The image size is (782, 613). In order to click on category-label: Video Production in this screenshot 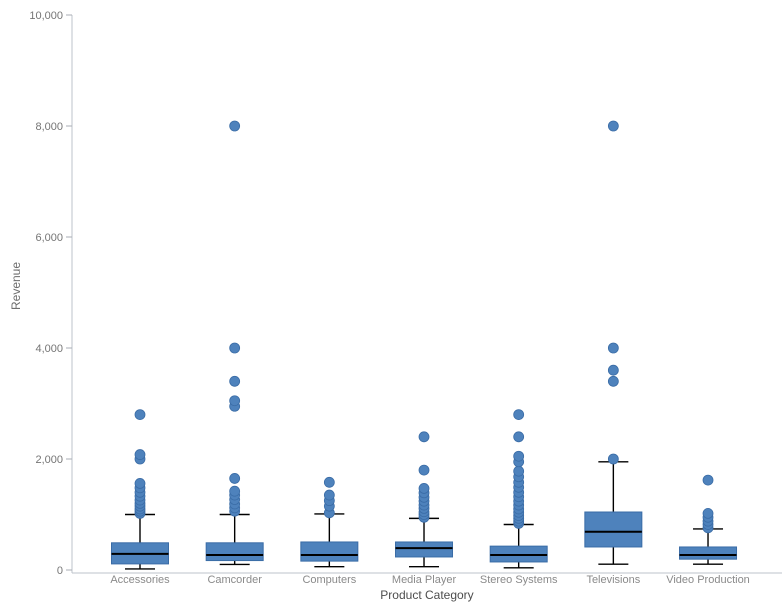, I will do `click(708, 580)`.